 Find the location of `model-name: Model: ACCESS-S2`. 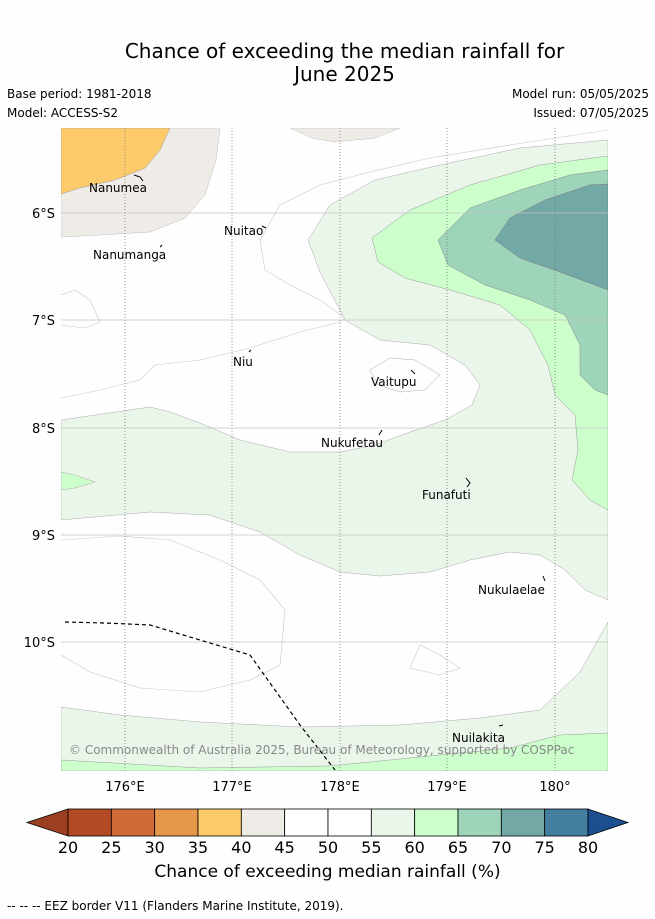

model-name: Model: ACCESS-S2 is located at coordinates (63, 113).